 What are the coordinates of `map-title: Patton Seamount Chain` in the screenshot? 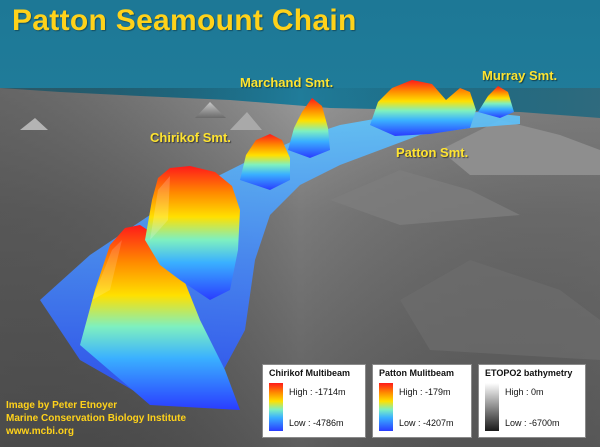 It's located at (184, 20).